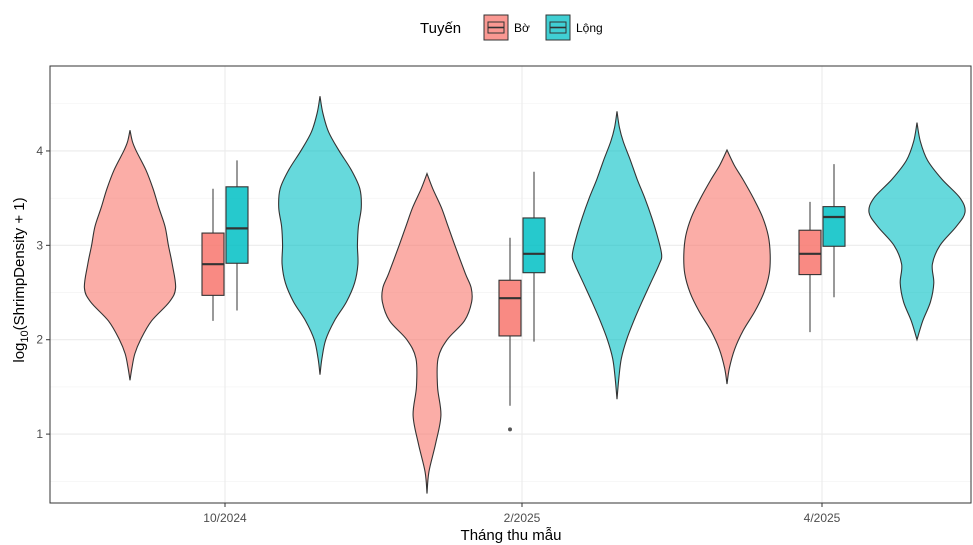 Image resolution: width=973 pixels, height=545 pixels. What do you see at coordinates (225, 518) in the screenshot?
I see `x-tick-label: 10/2024` at bounding box center [225, 518].